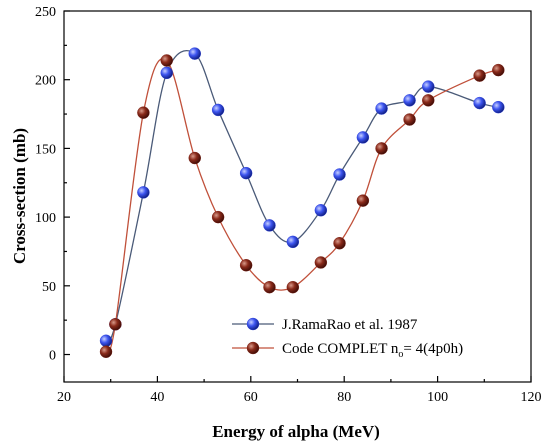  Describe the element at coordinates (49, 287) in the screenshot. I see `y-tick-label: 50` at that location.